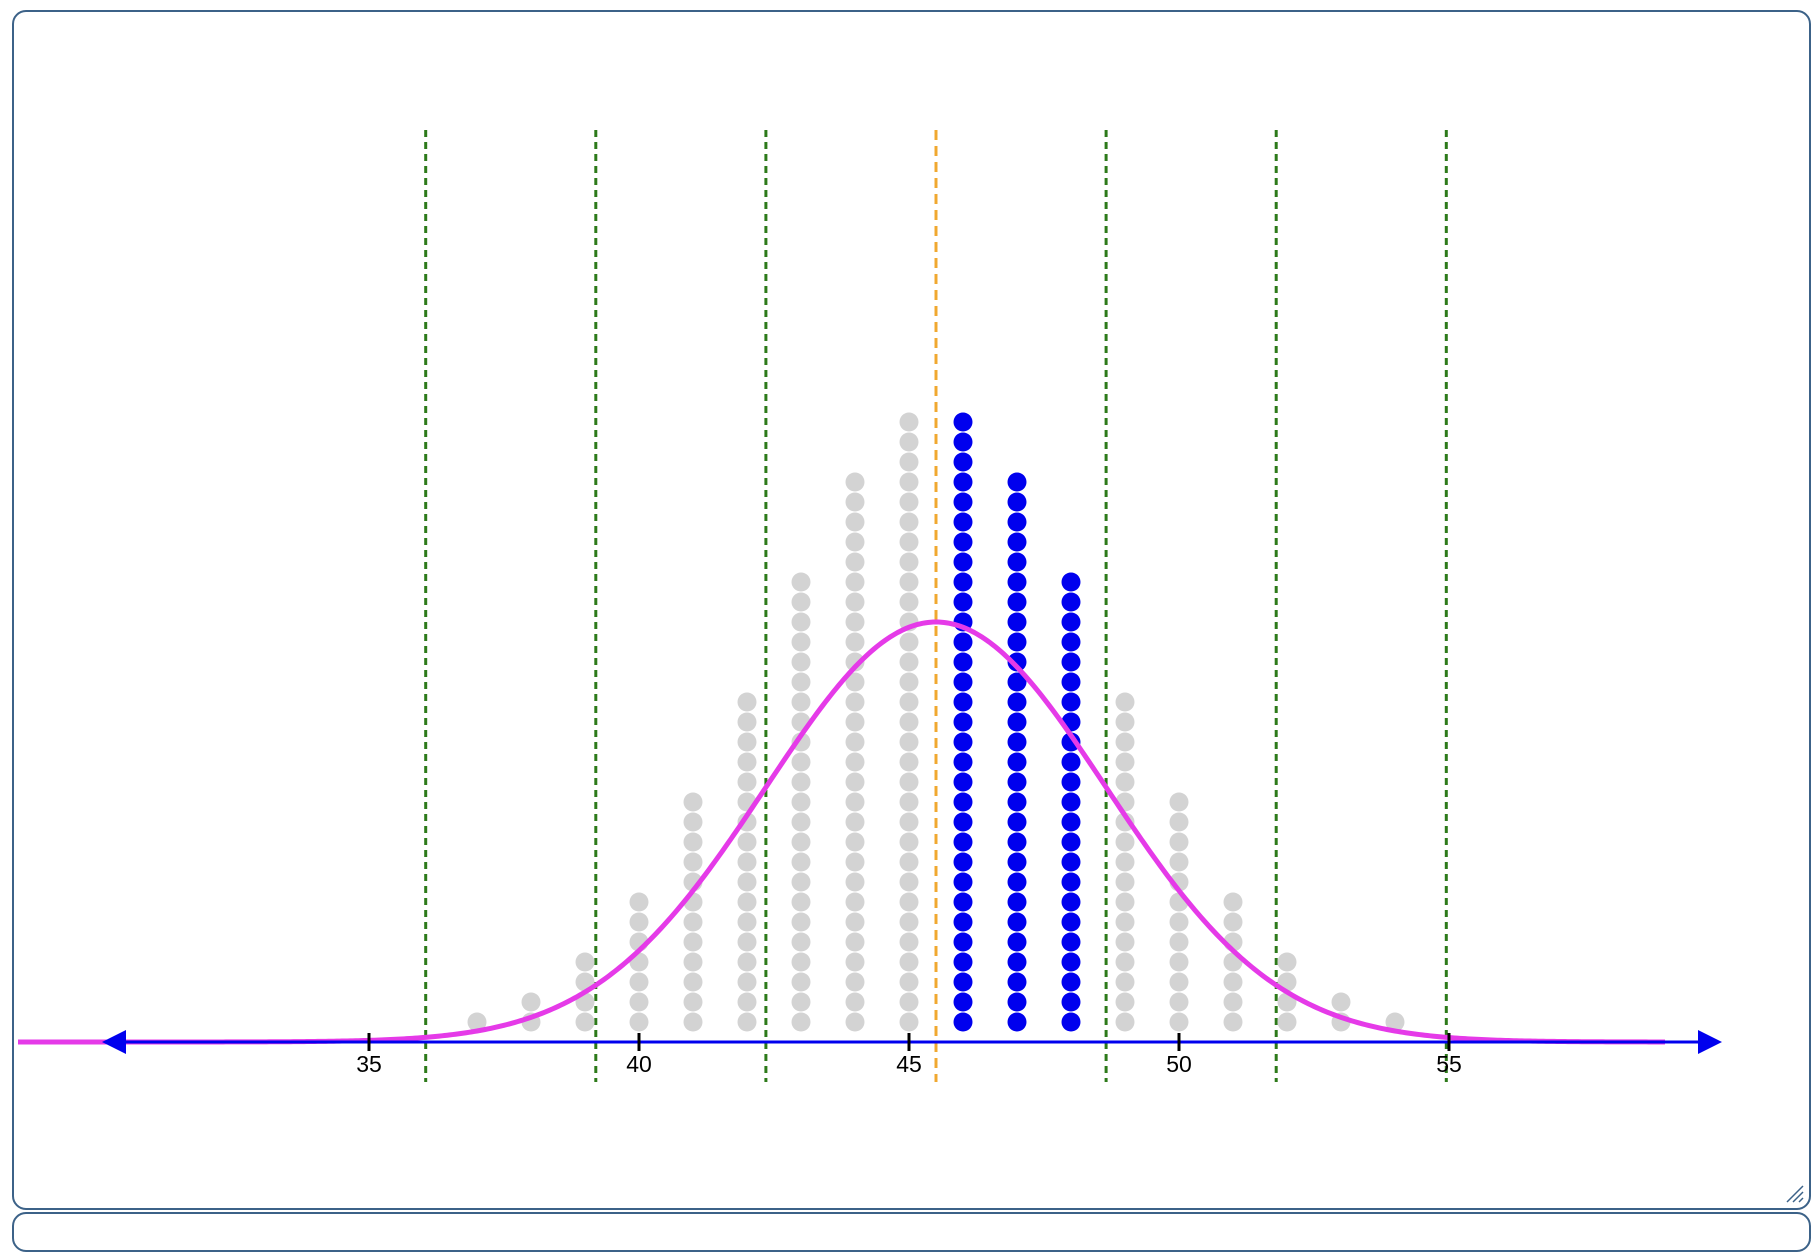 The image size is (1820, 1252). Describe the element at coordinates (1710, 1042) in the screenshot. I see `right-arrow-icon` at that location.